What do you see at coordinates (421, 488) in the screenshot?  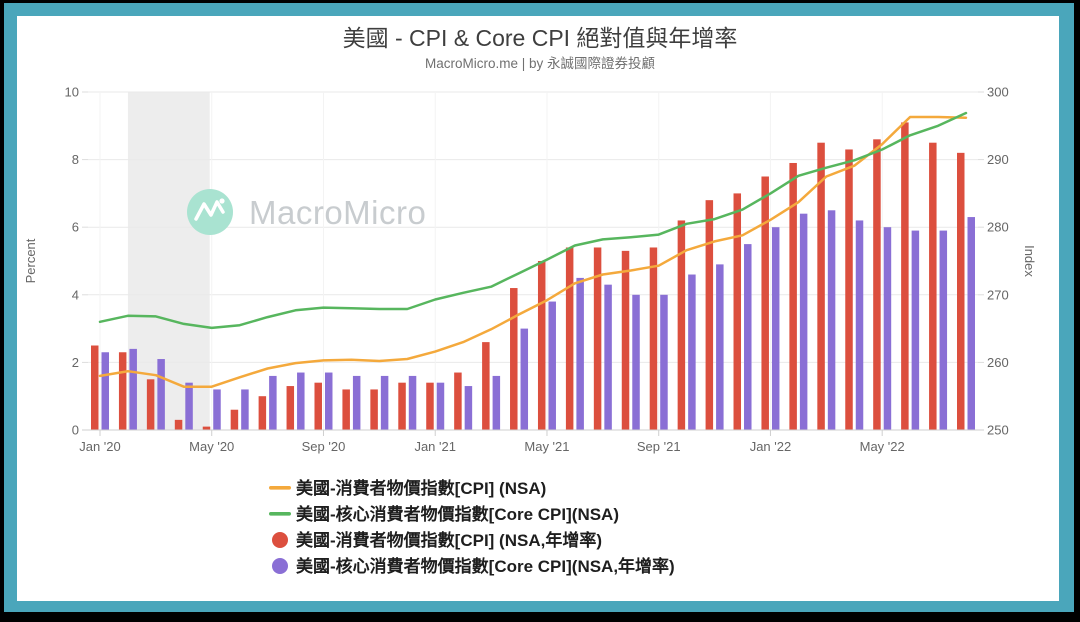 I see `legend-label-cpi-index: 美國-消費者物價指數[CPI] (NSA)` at bounding box center [421, 488].